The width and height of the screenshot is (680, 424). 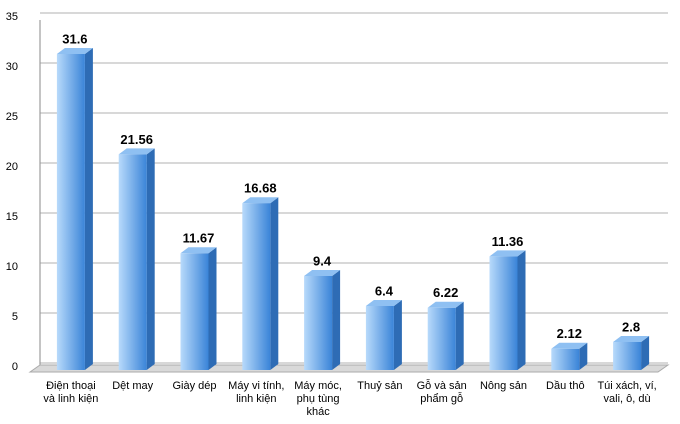 What do you see at coordinates (445, 292) in the screenshot?
I see `value-label: 6.22` at bounding box center [445, 292].